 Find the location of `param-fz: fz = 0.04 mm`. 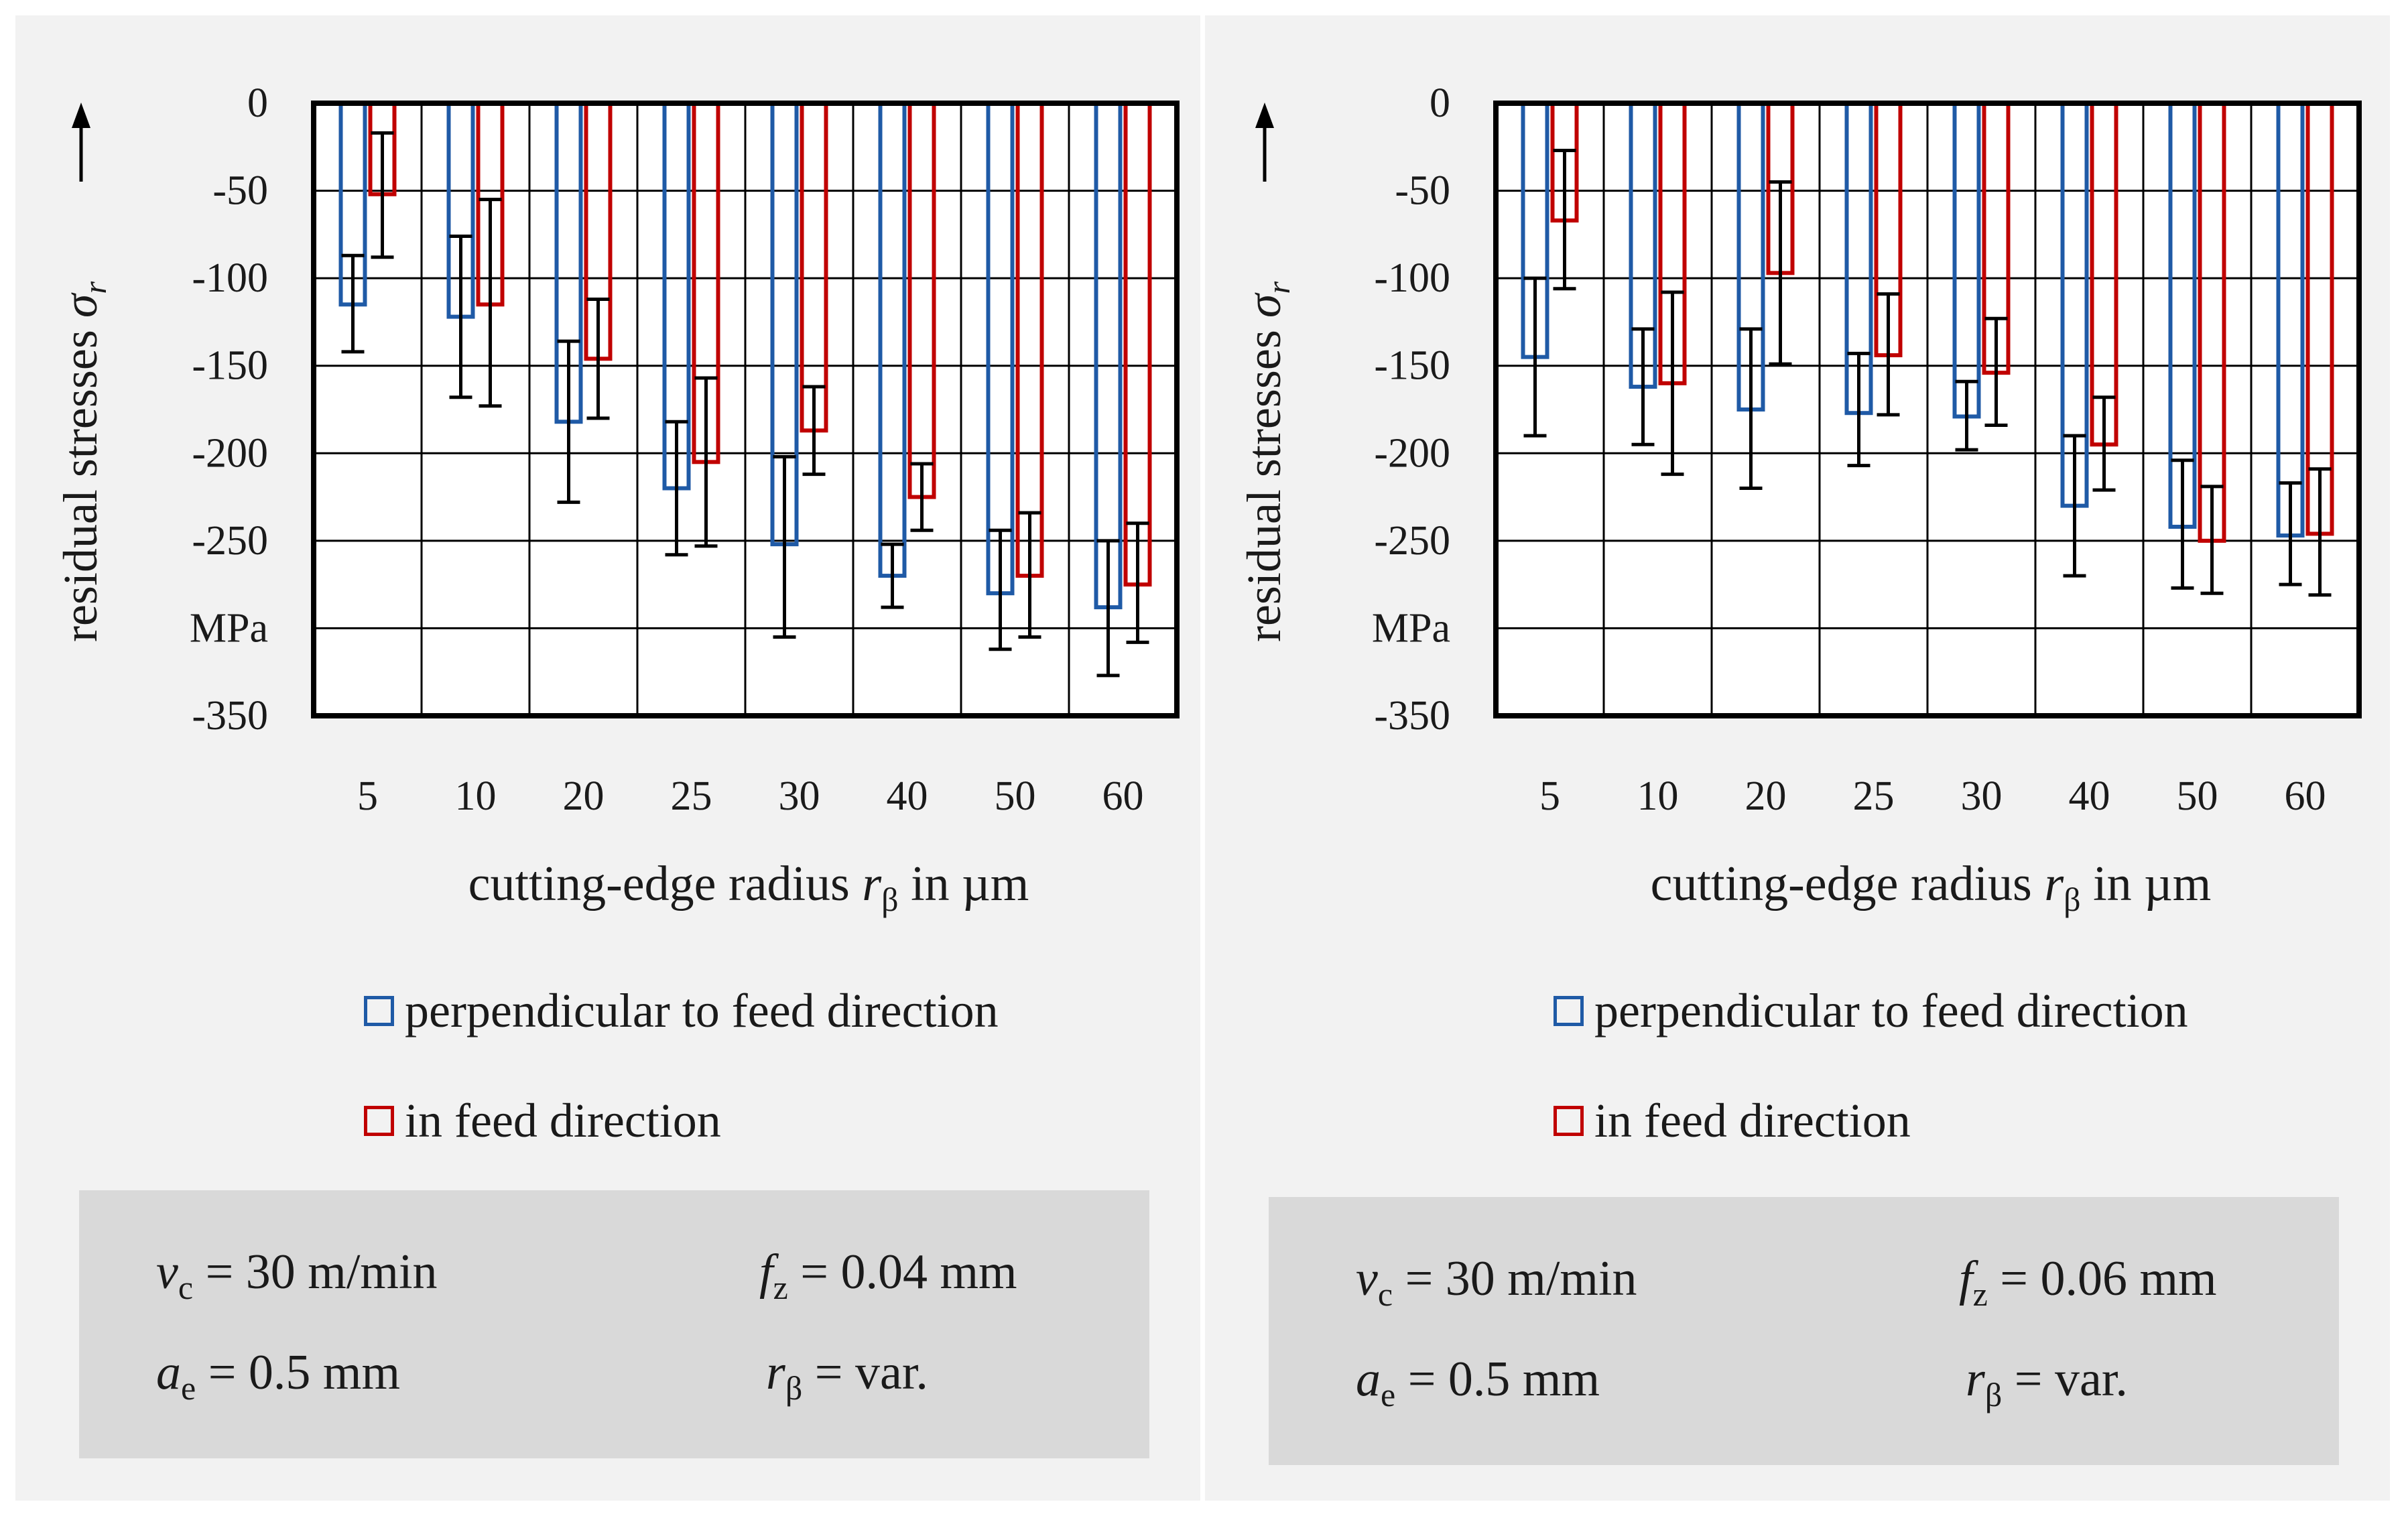

param-fz: fz = 0.04 mm is located at coordinates (888, 1275).